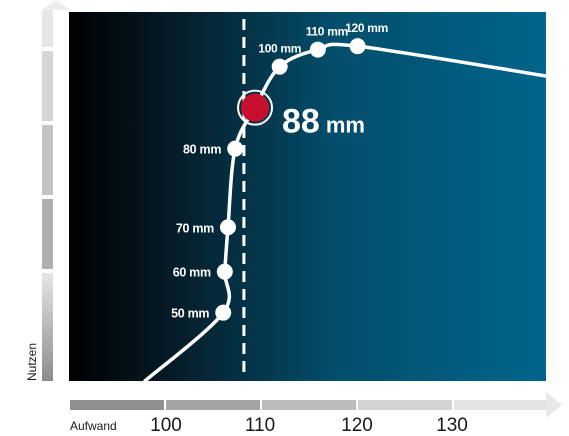 Image resolution: width=569 pixels, height=436 pixels. Describe the element at coordinates (202, 150) in the screenshot. I see `data-point-label: 80 mm` at that location.